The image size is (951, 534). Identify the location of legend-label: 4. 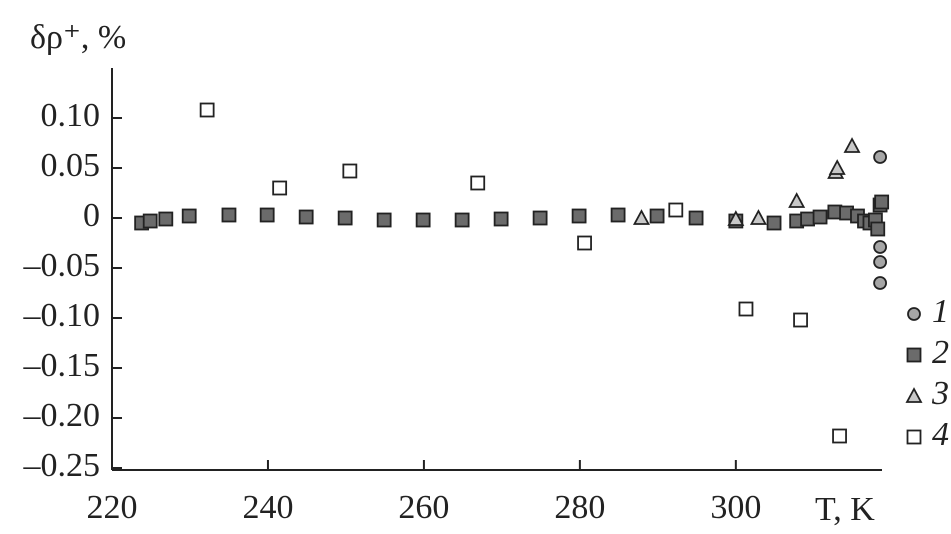
(940, 434).